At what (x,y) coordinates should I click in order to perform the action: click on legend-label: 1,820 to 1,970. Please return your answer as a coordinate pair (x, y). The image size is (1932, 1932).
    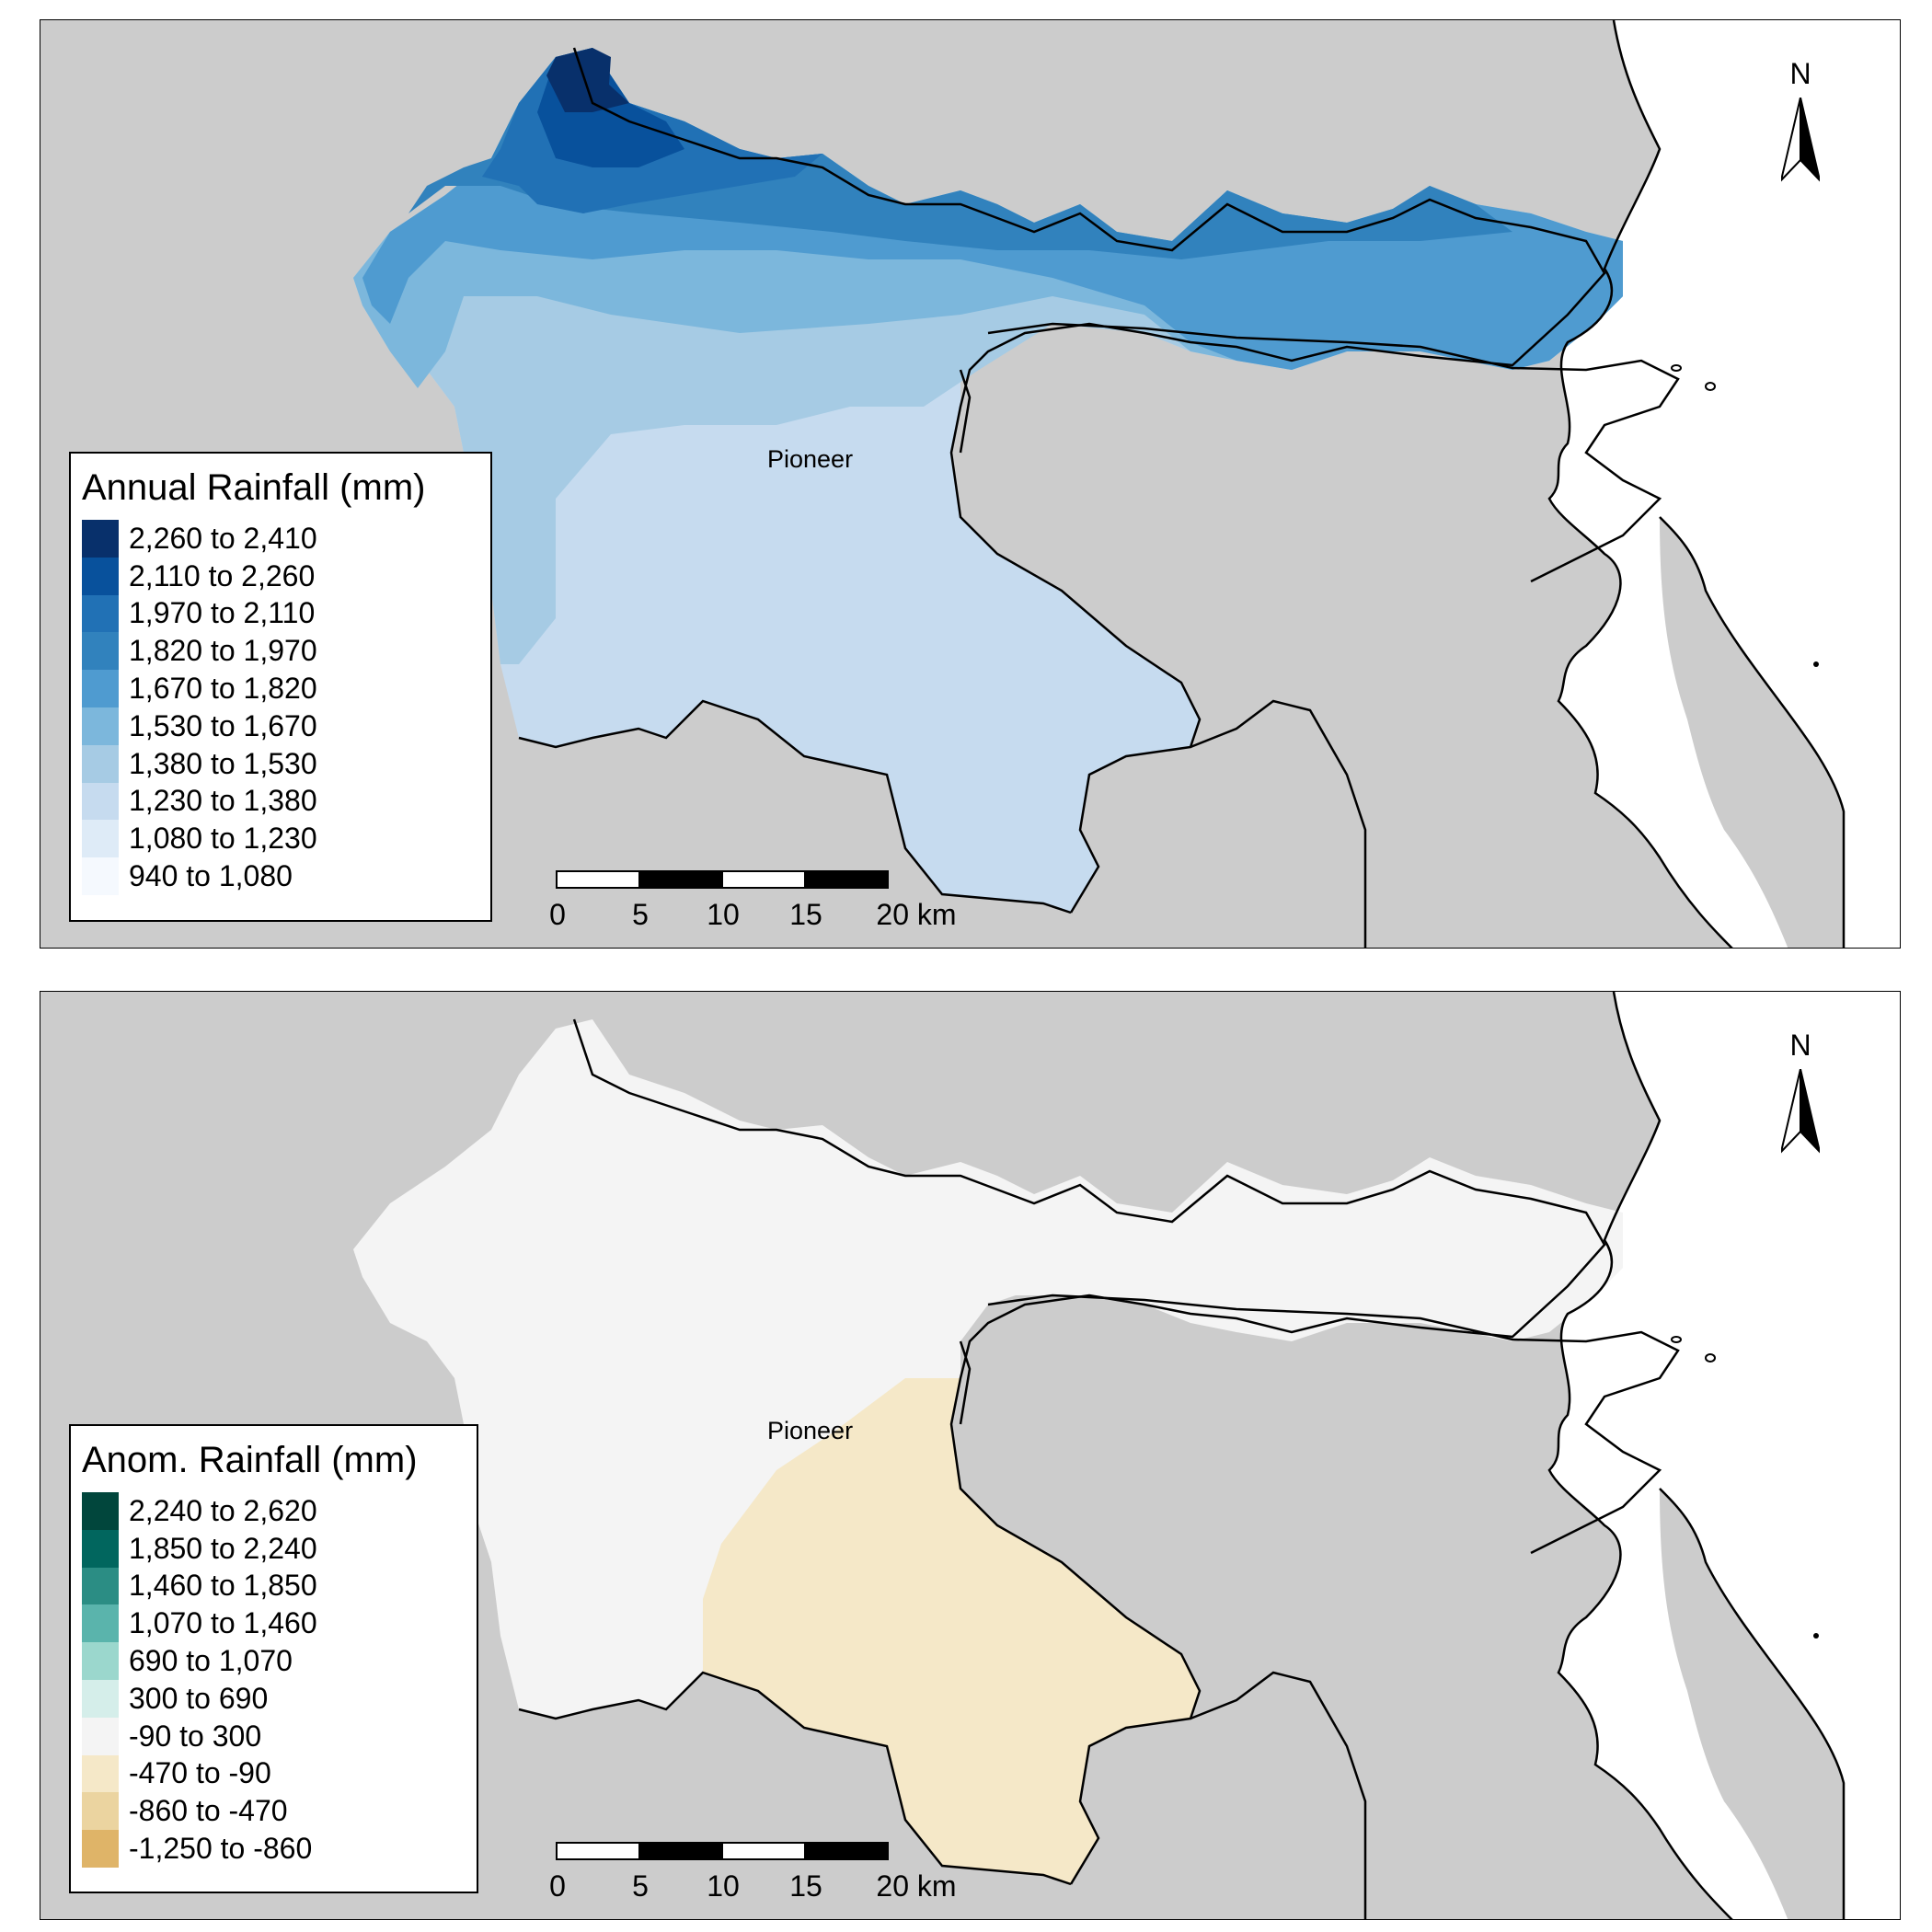
    Looking at the image, I should click on (223, 651).